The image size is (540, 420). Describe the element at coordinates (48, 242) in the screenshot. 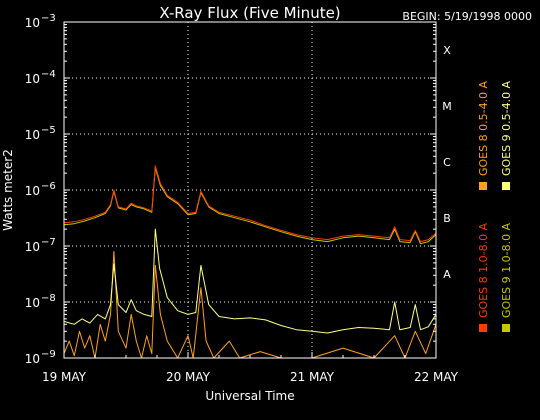

I see `y-tick-exponent: −7` at that location.